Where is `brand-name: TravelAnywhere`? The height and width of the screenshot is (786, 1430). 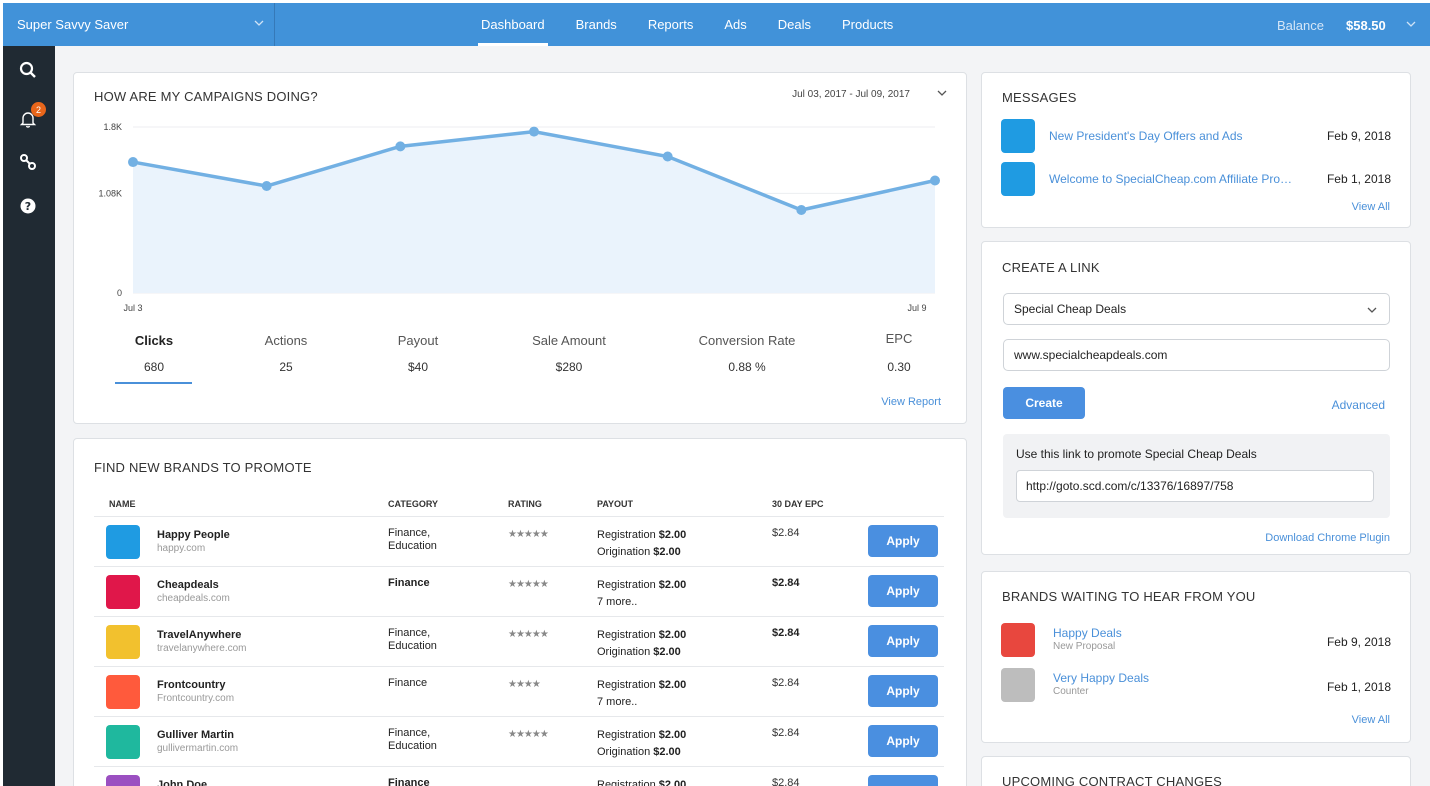 brand-name: TravelAnywhere is located at coordinates (199, 635).